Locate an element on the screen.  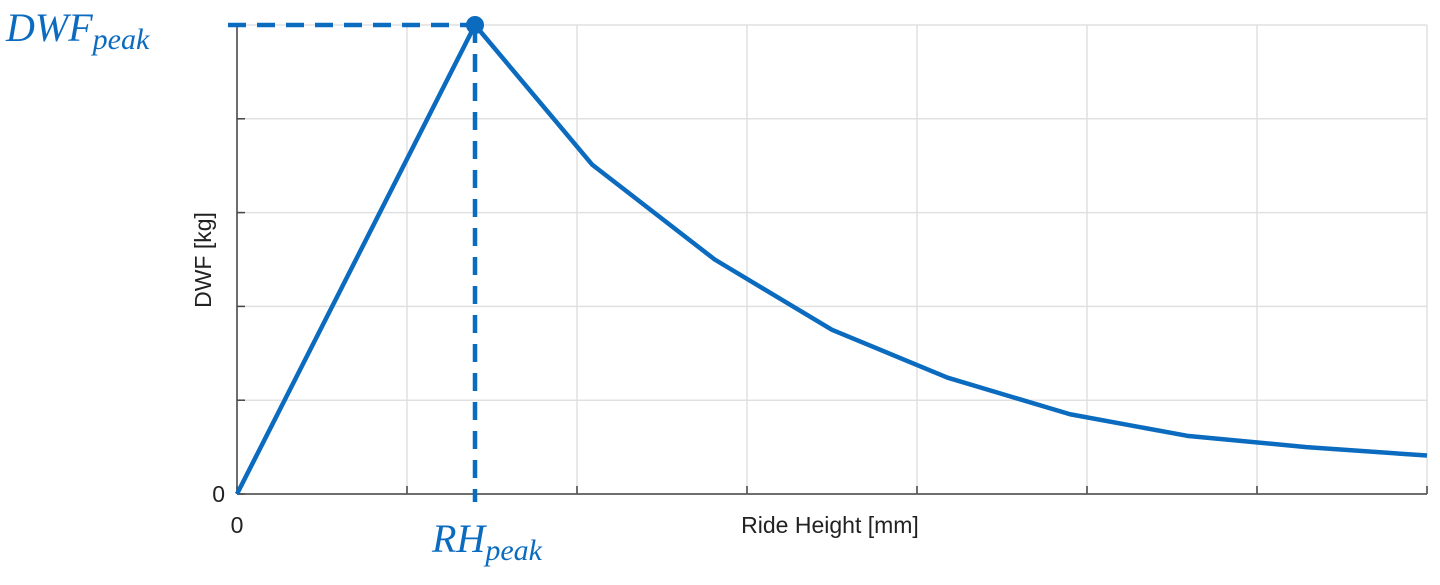
annotation-text: RH is located at coordinates (459, 538).